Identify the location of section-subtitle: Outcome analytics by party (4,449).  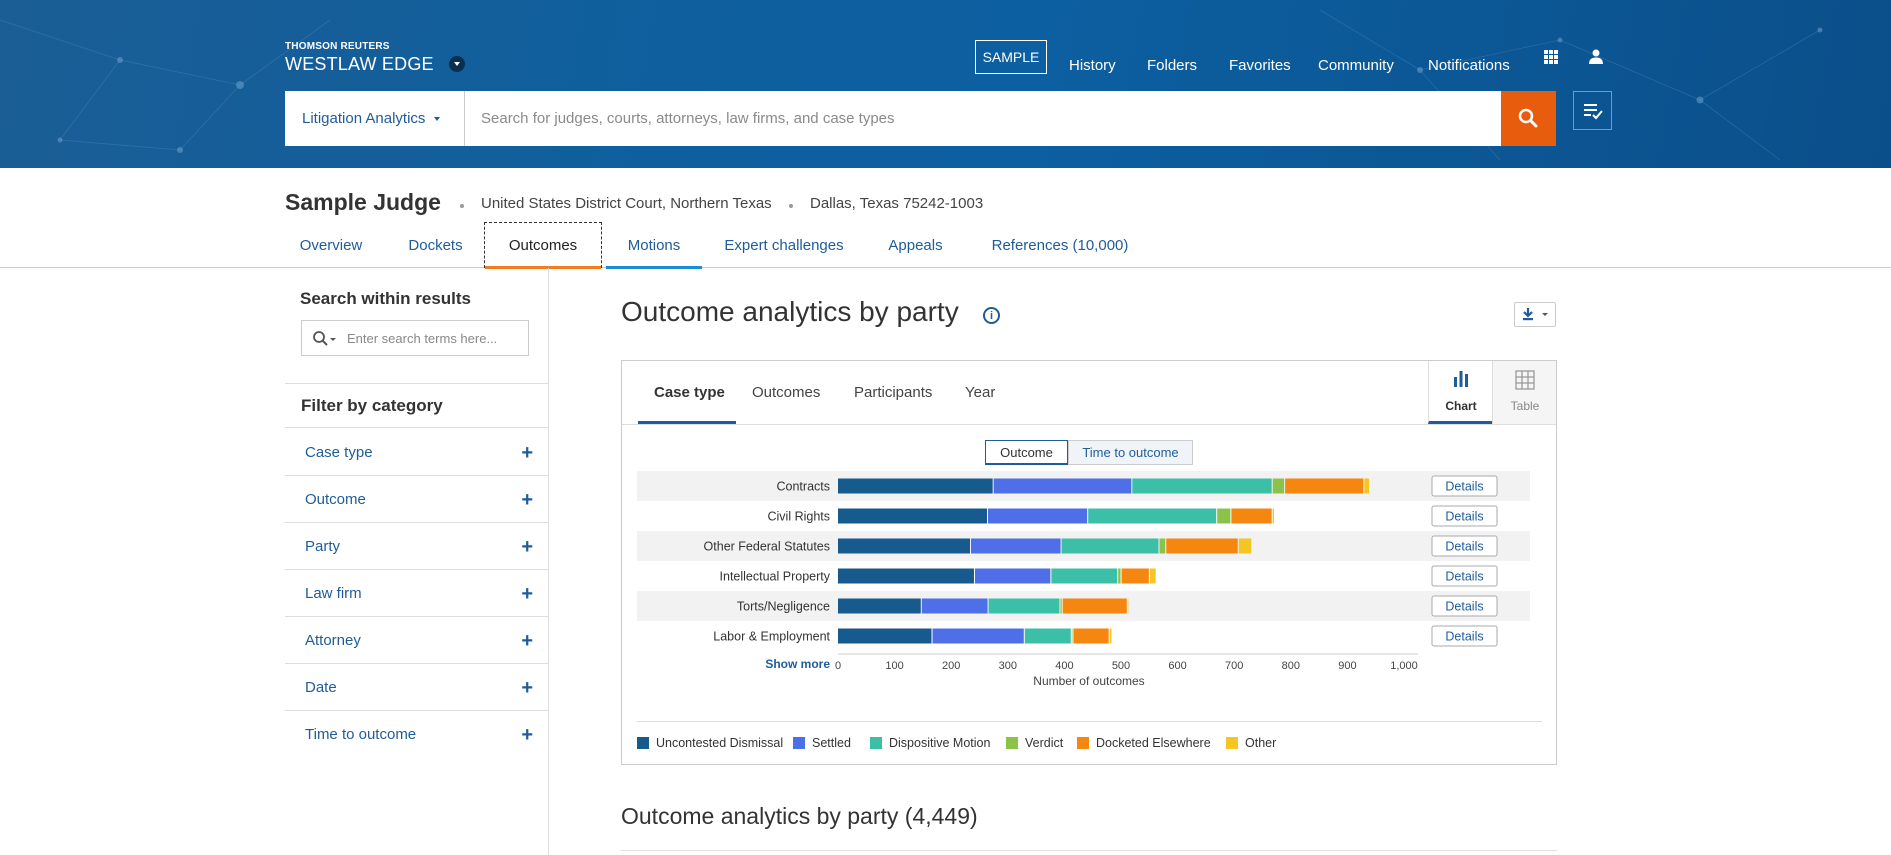
(799, 816).